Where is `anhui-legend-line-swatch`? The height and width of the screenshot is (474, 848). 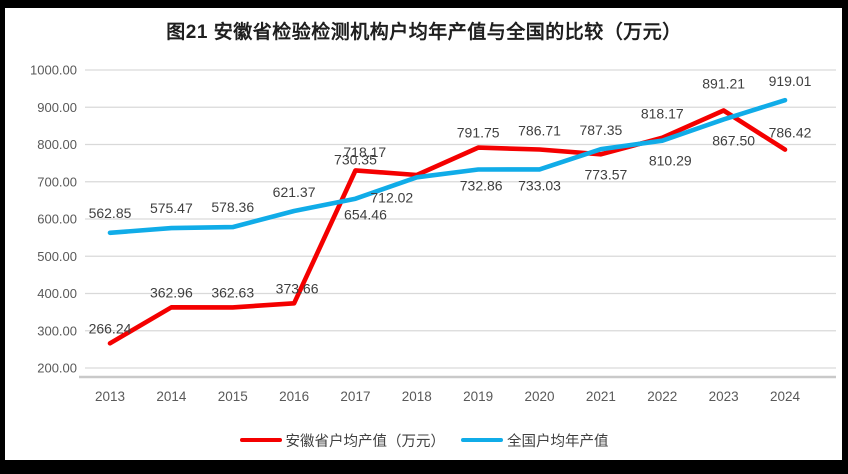 anhui-legend-line-swatch is located at coordinates (260, 440).